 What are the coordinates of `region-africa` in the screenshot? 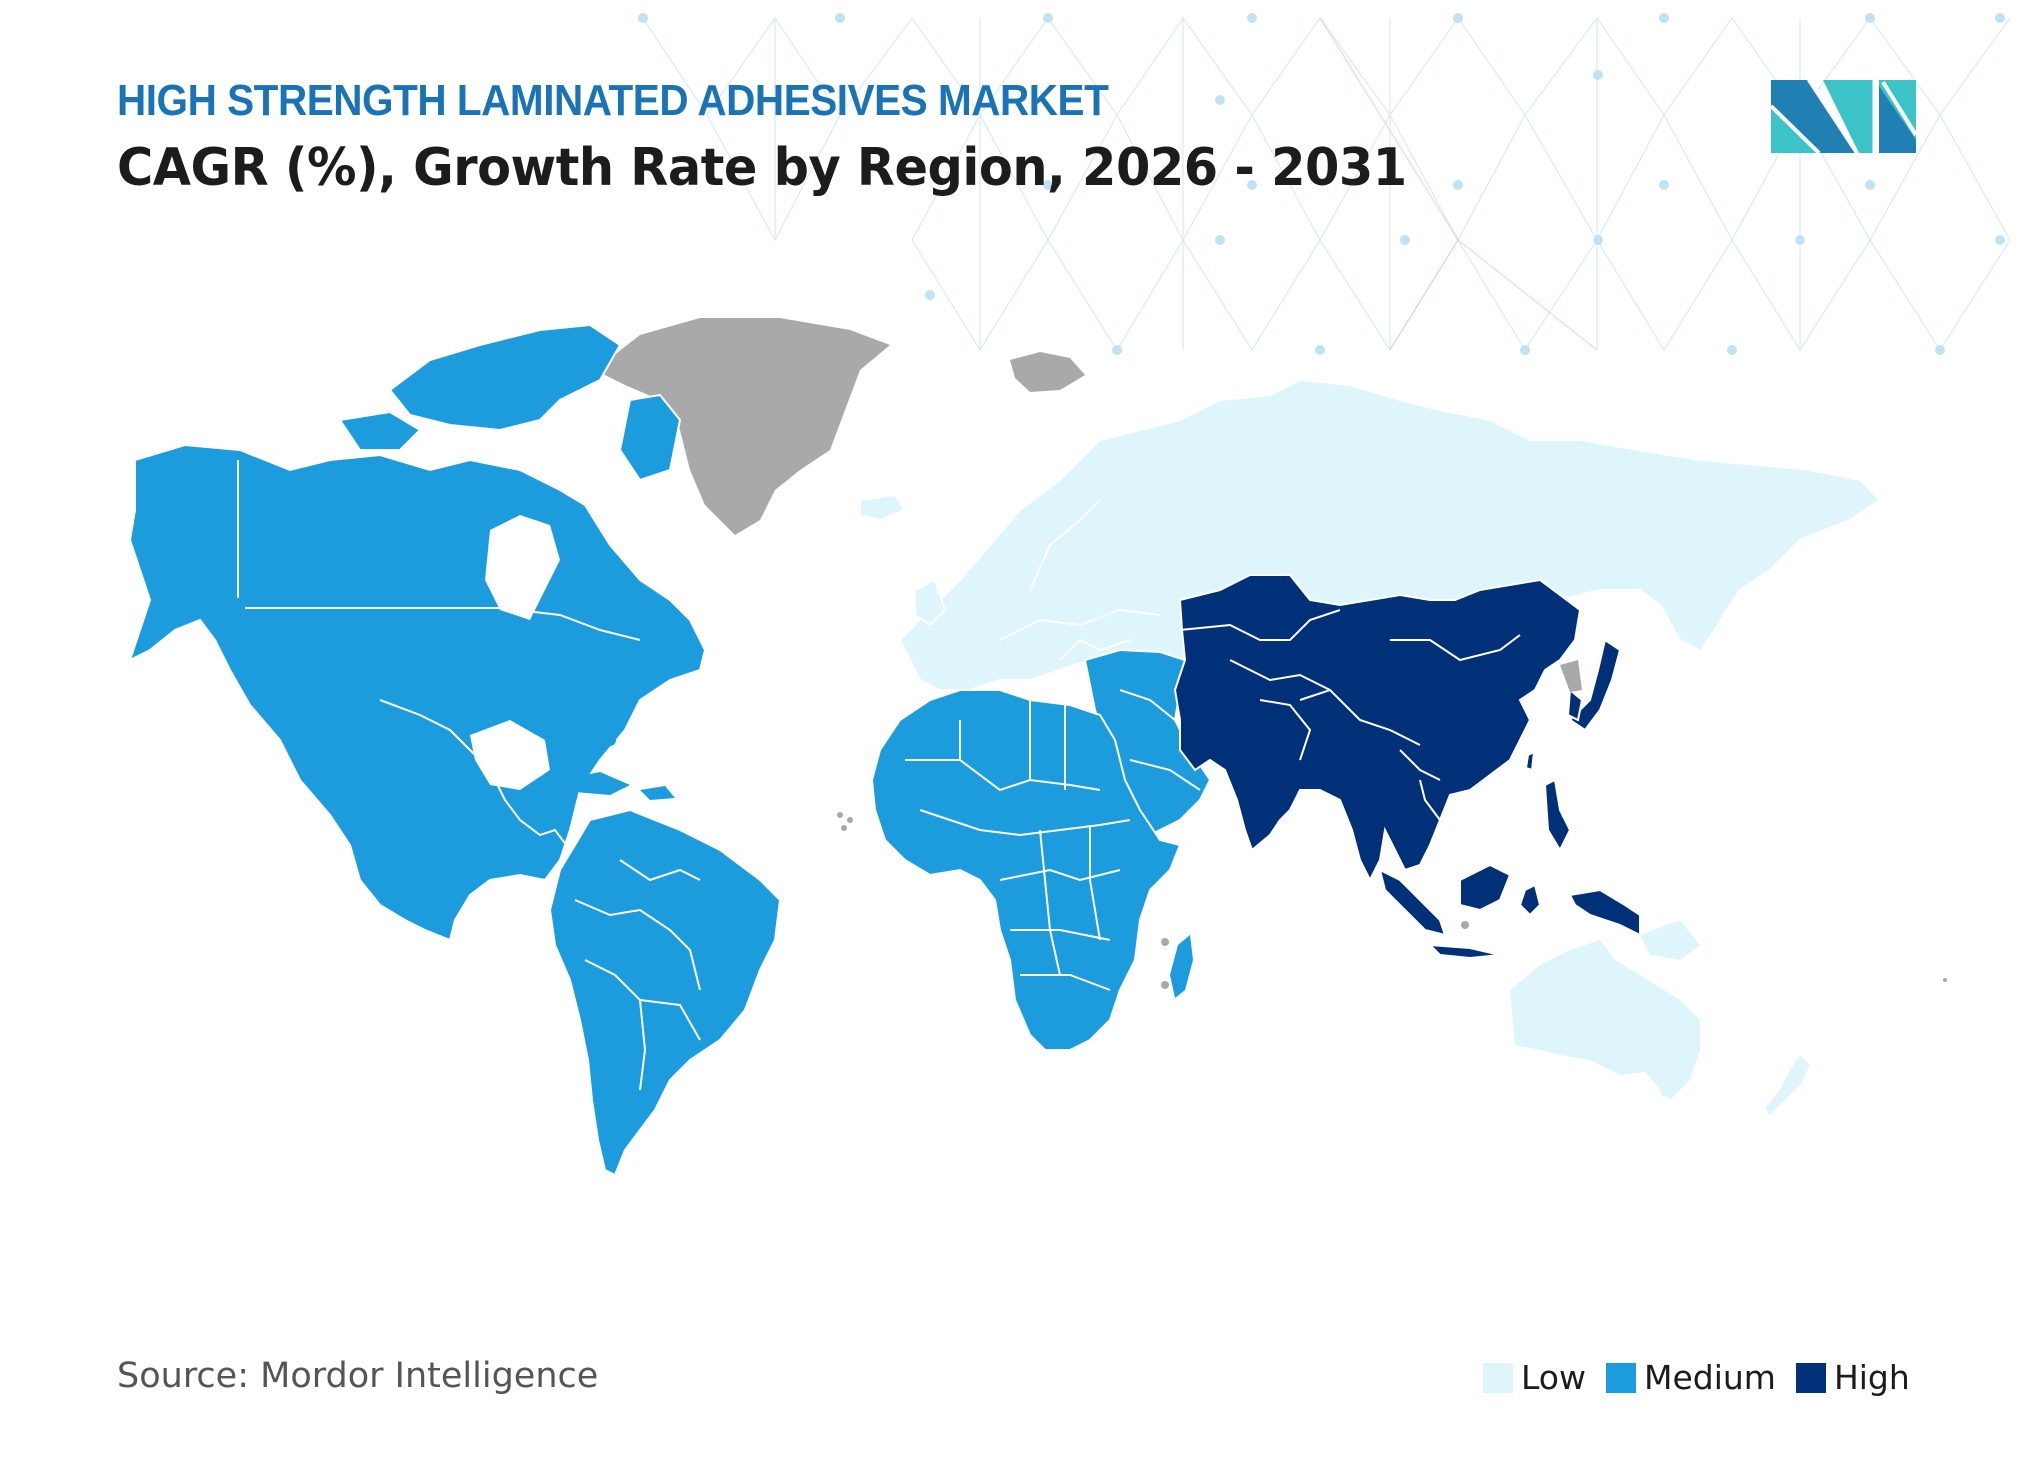 It's located at (1026, 870).